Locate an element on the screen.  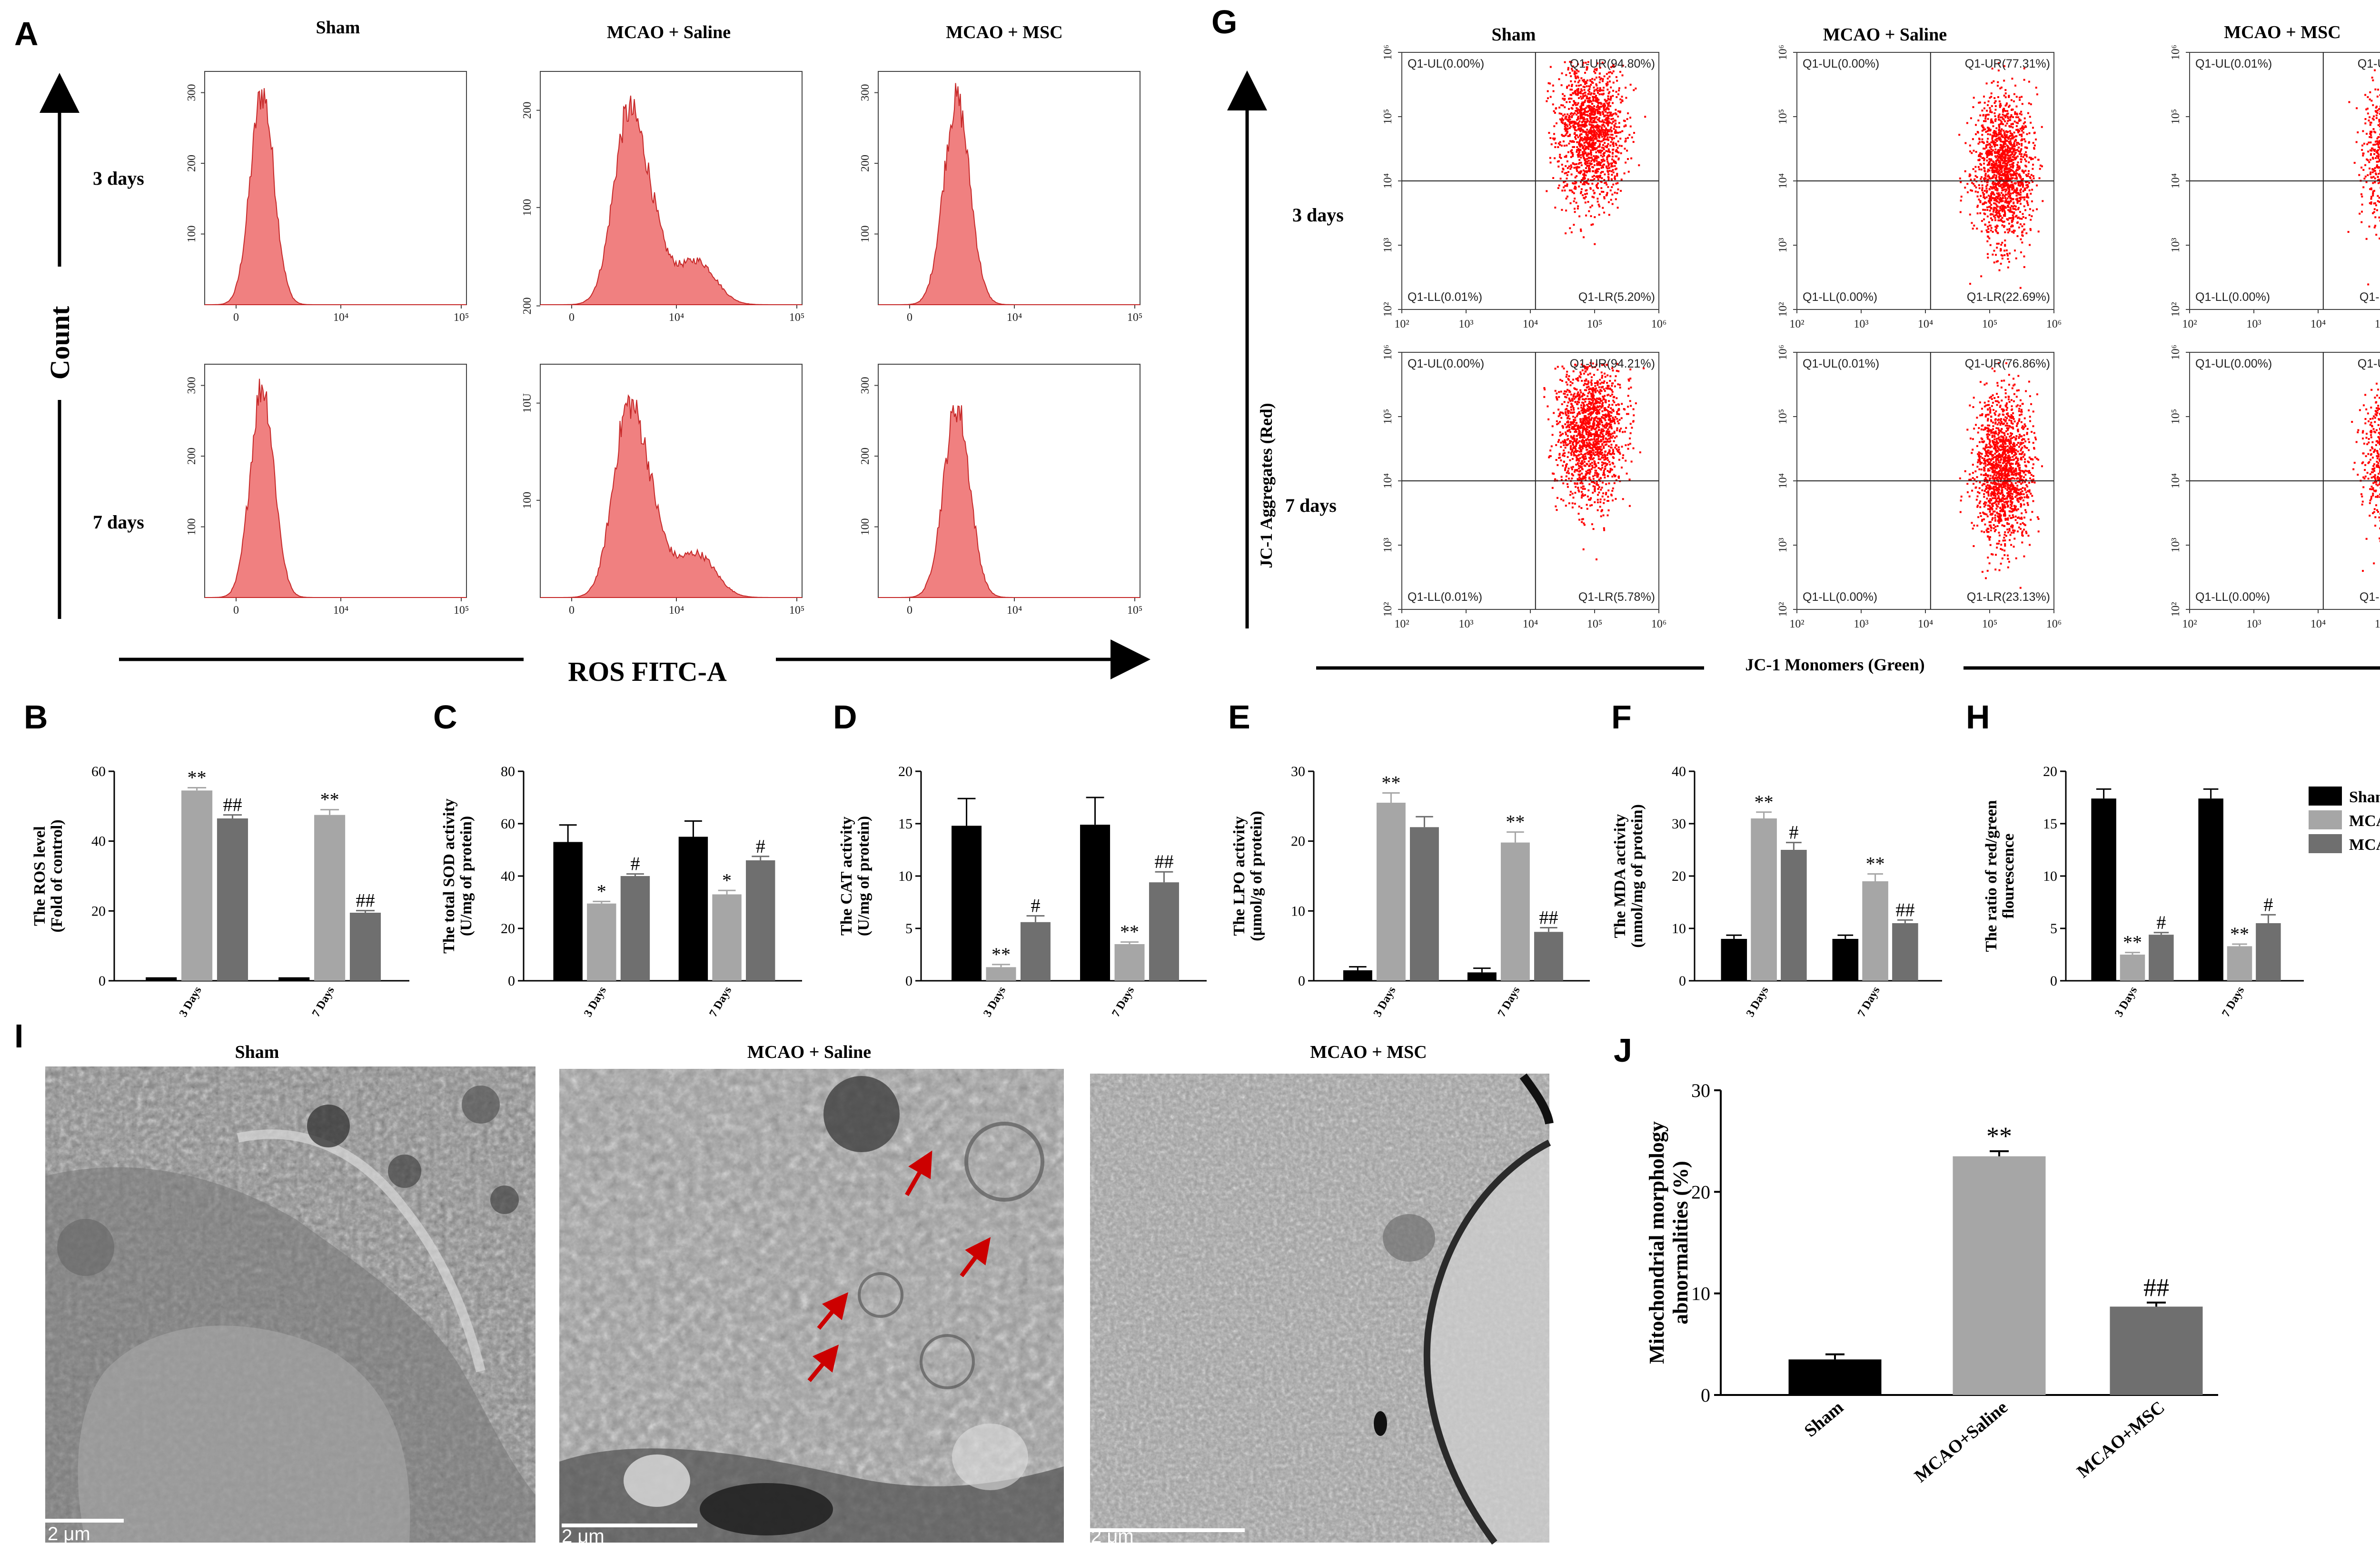
y-tick-label: 300 is located at coordinates (865, 92).